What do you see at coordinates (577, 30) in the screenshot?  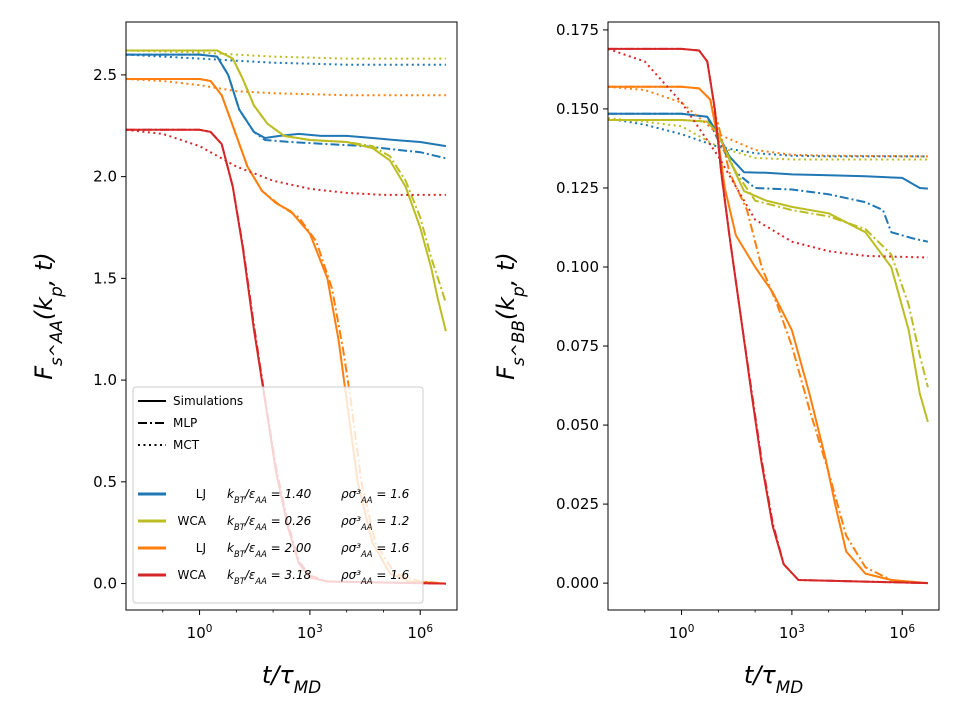 I see `y-tick-label: 0.175` at bounding box center [577, 30].